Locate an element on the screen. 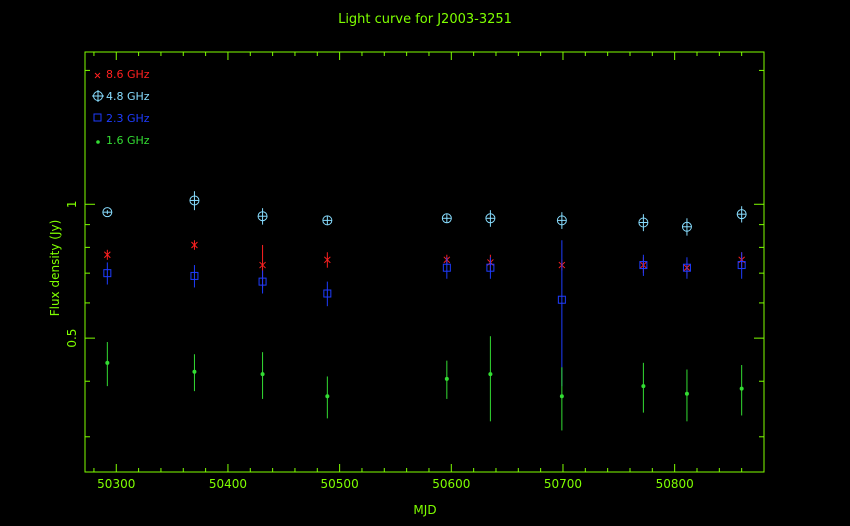 The image size is (850, 526). y-tick-label: 1 is located at coordinates (72, 204).